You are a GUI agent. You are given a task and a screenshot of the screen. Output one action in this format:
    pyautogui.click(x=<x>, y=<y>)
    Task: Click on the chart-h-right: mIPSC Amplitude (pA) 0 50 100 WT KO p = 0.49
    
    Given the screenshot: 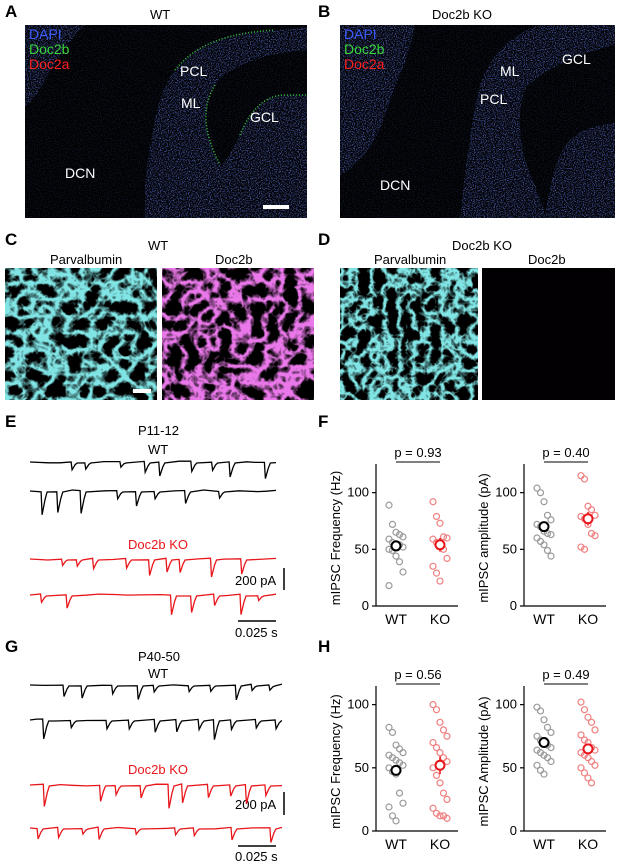 What is the action you would take?
    pyautogui.click(x=541, y=759)
    